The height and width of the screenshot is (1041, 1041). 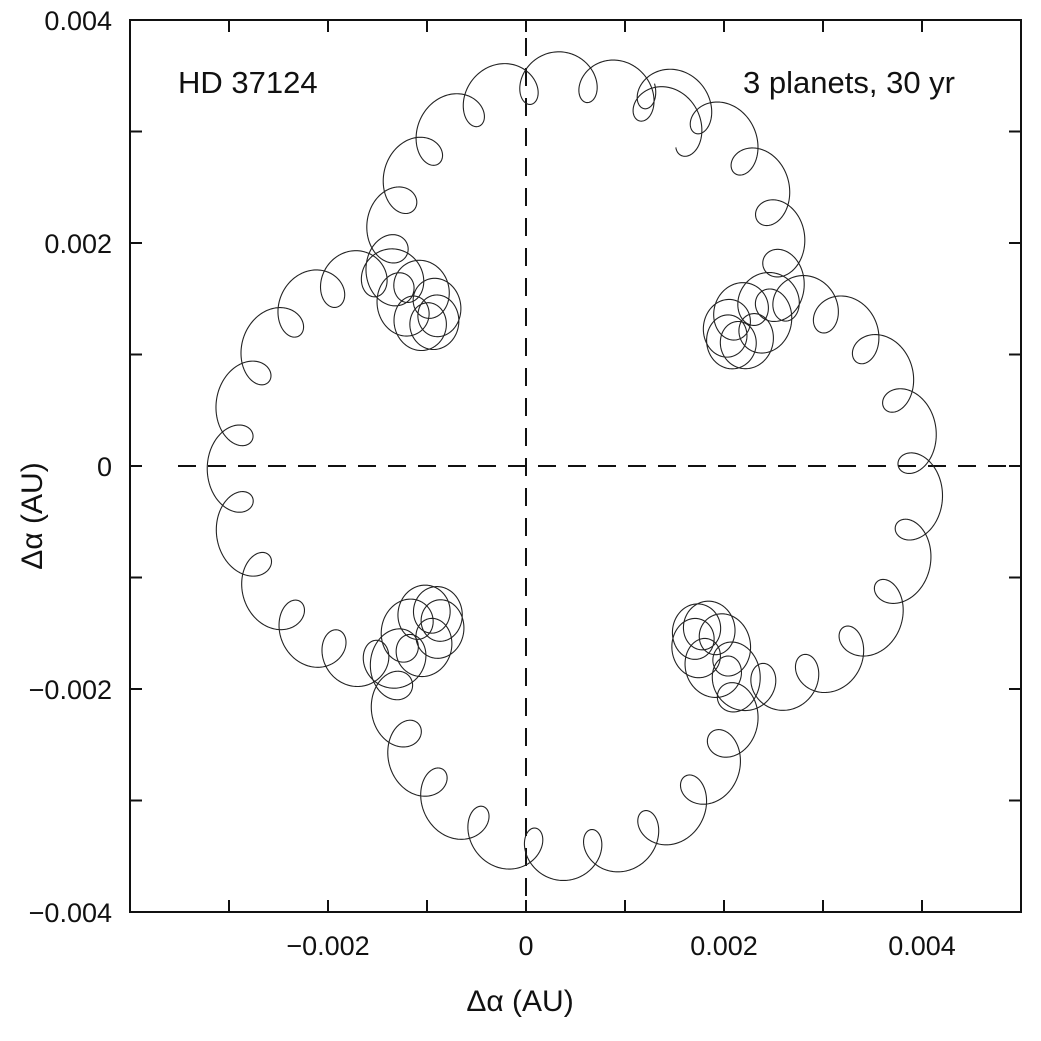 I want to click on y-tick-label: 0.002, so click(x=78, y=244).